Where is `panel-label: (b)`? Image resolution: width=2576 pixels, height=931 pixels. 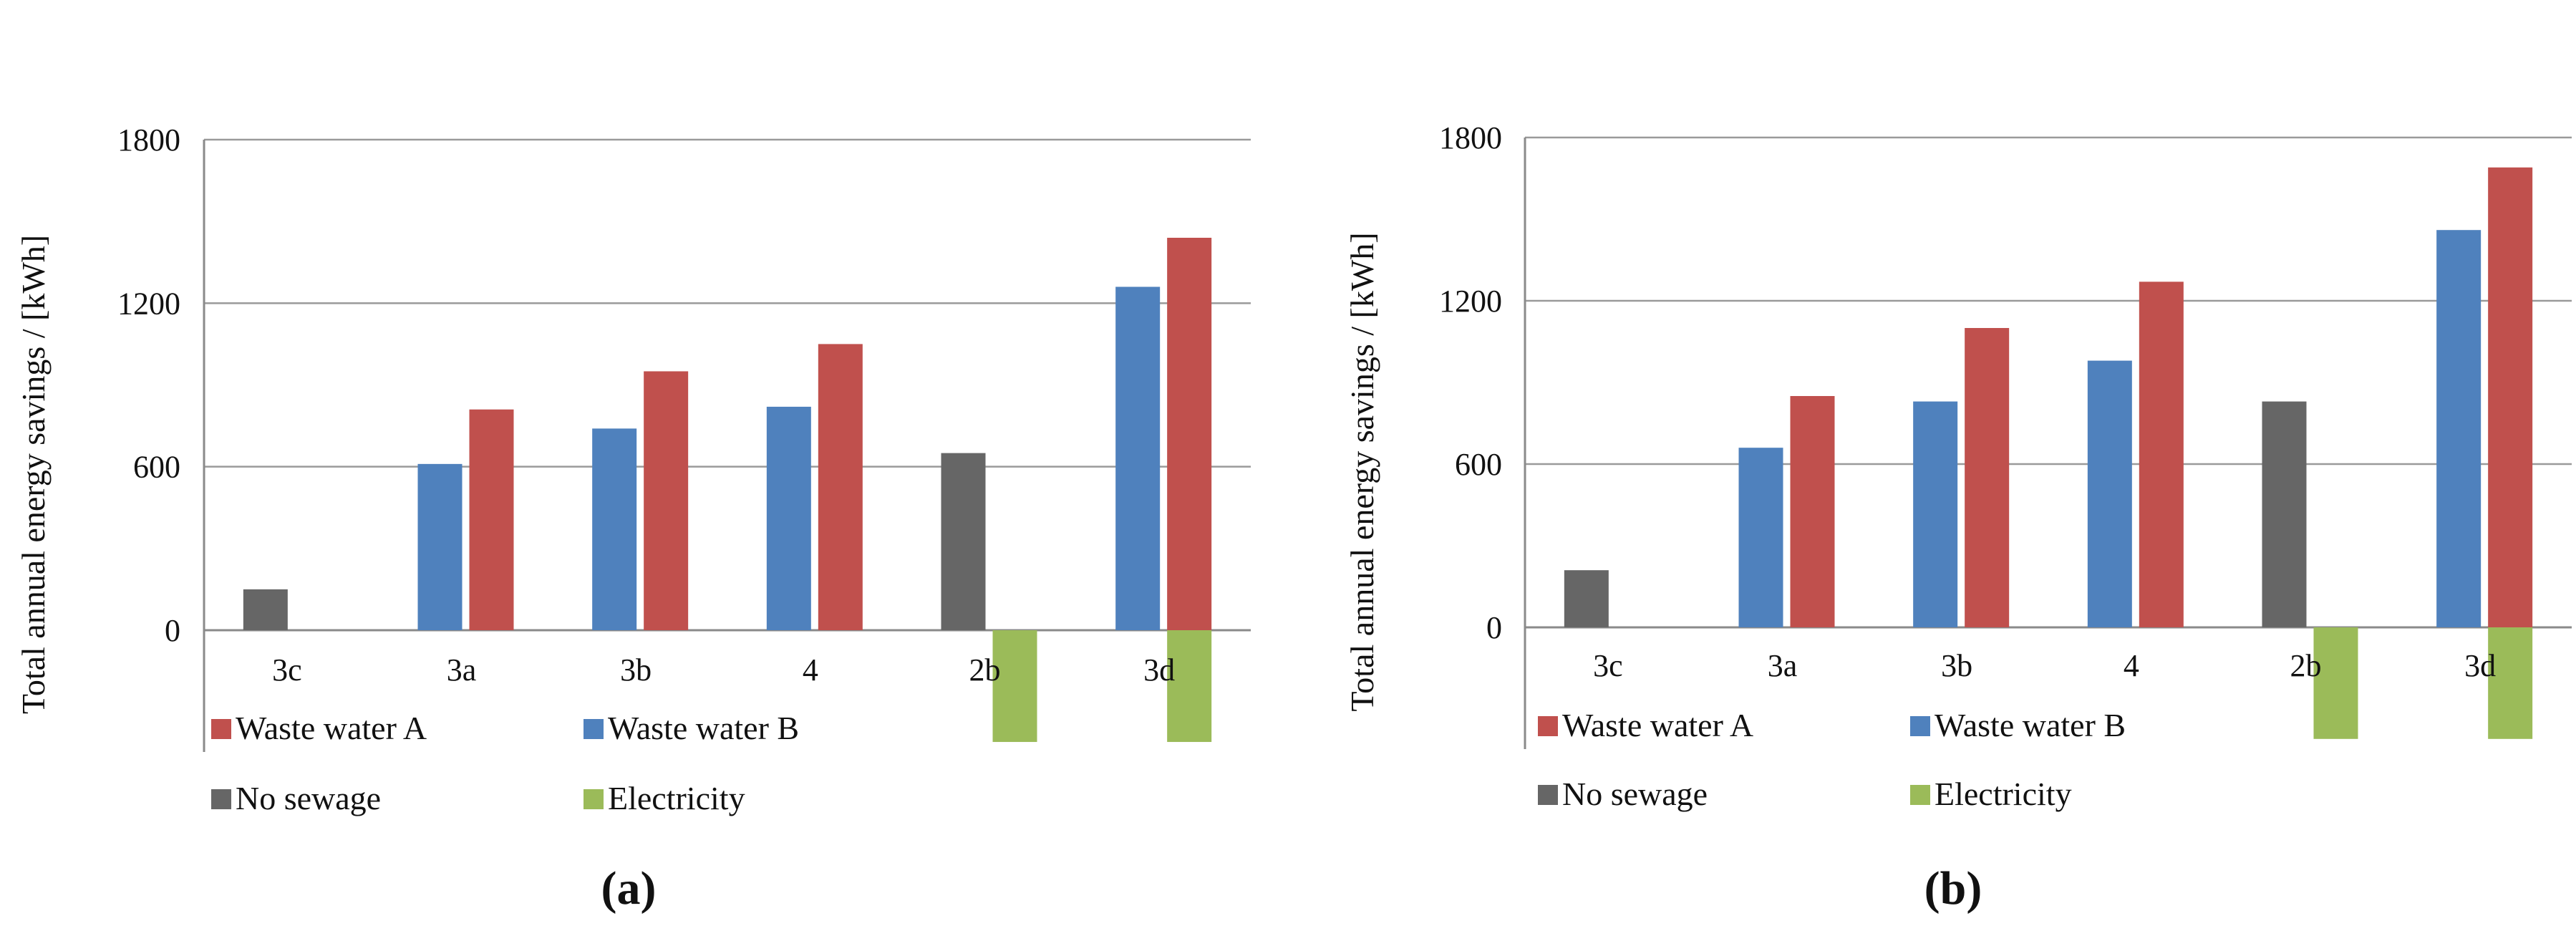 panel-label: (b) is located at coordinates (1953, 888).